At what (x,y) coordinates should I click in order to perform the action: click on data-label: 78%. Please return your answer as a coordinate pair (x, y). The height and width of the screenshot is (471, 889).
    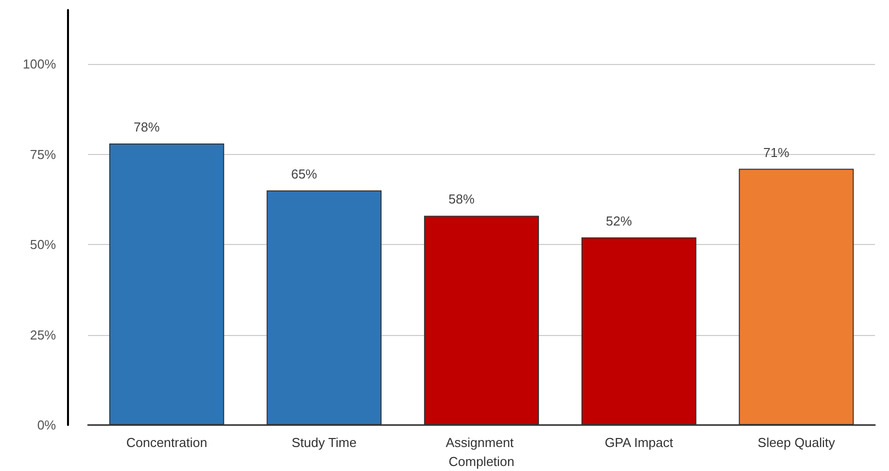
    Looking at the image, I should click on (147, 127).